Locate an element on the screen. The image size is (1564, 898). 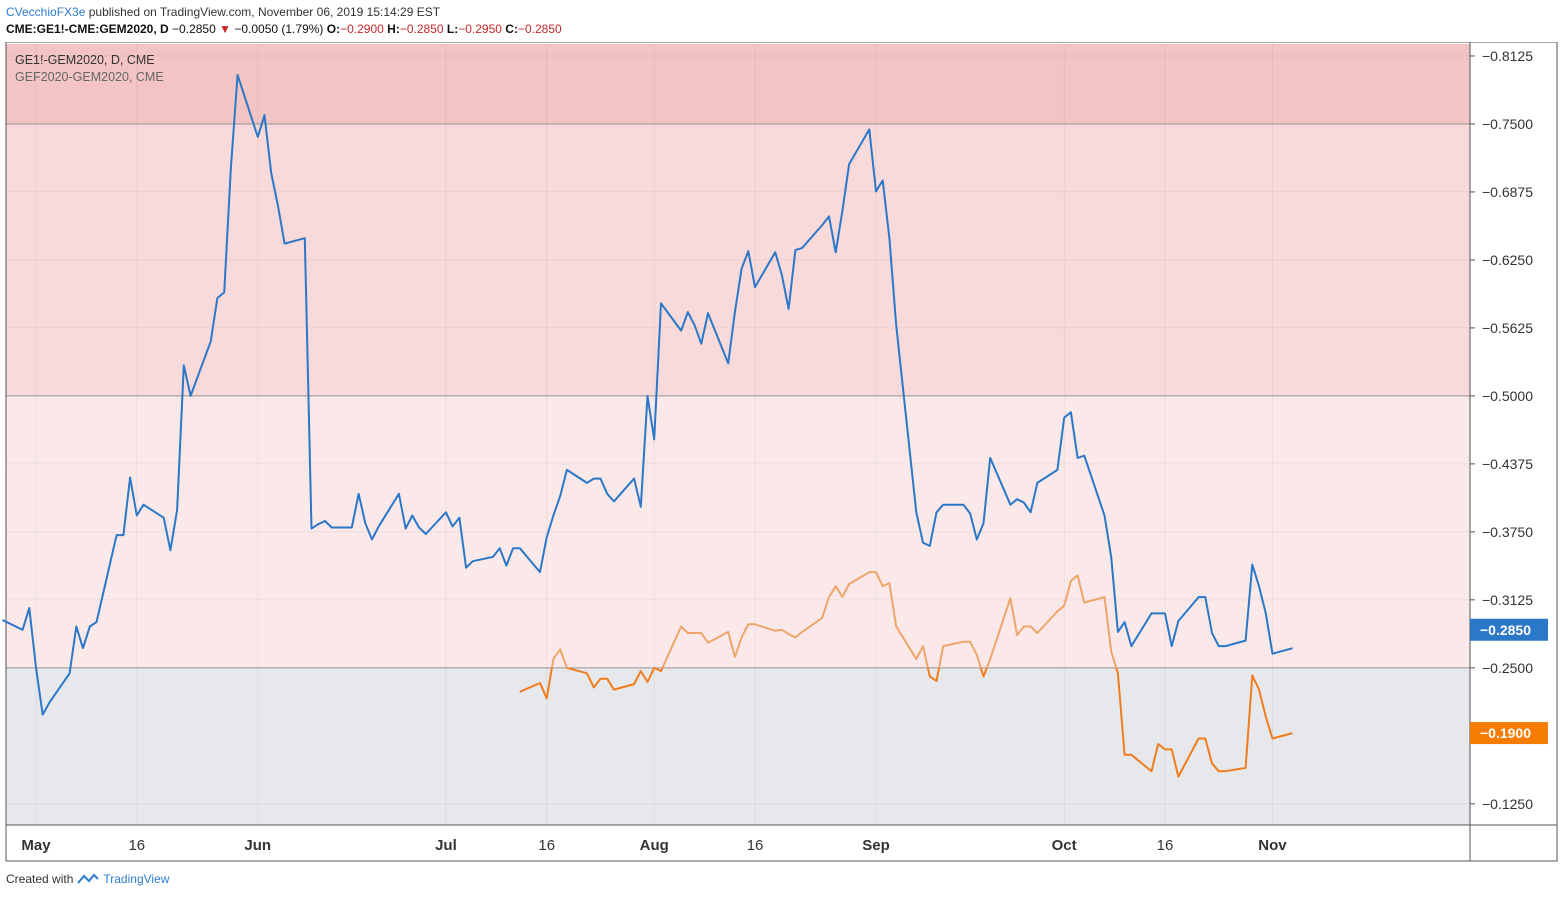
open-value: −0.2900 is located at coordinates (362, 29).